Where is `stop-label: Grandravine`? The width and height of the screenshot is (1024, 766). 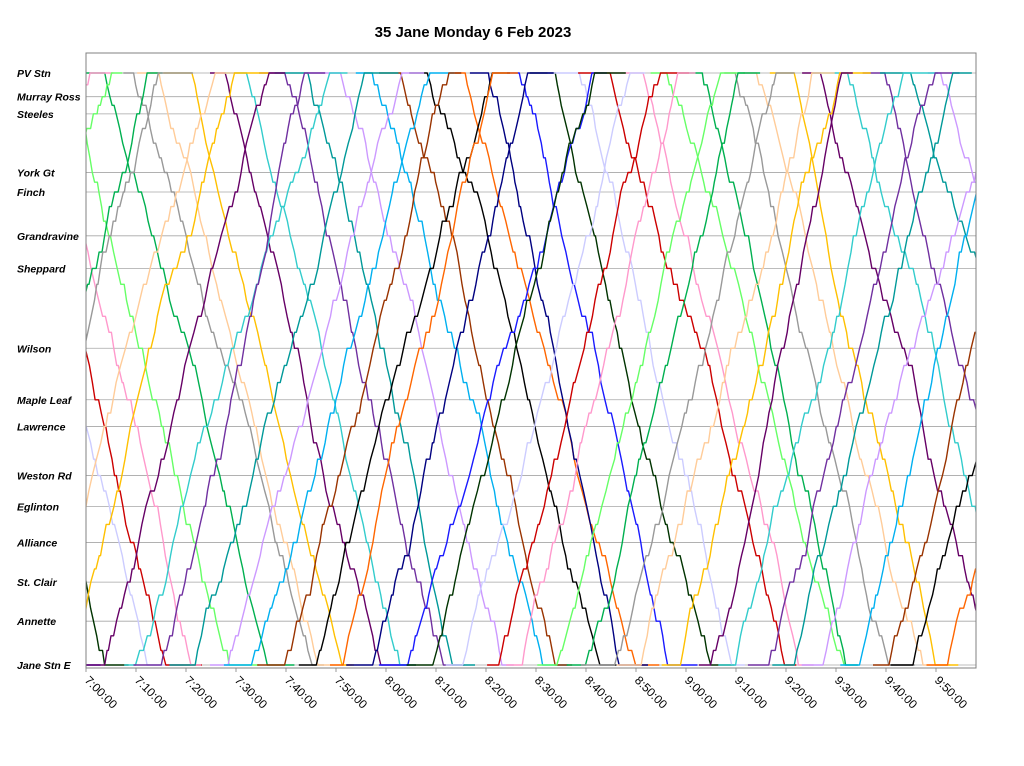 stop-label: Grandravine is located at coordinates (48, 237).